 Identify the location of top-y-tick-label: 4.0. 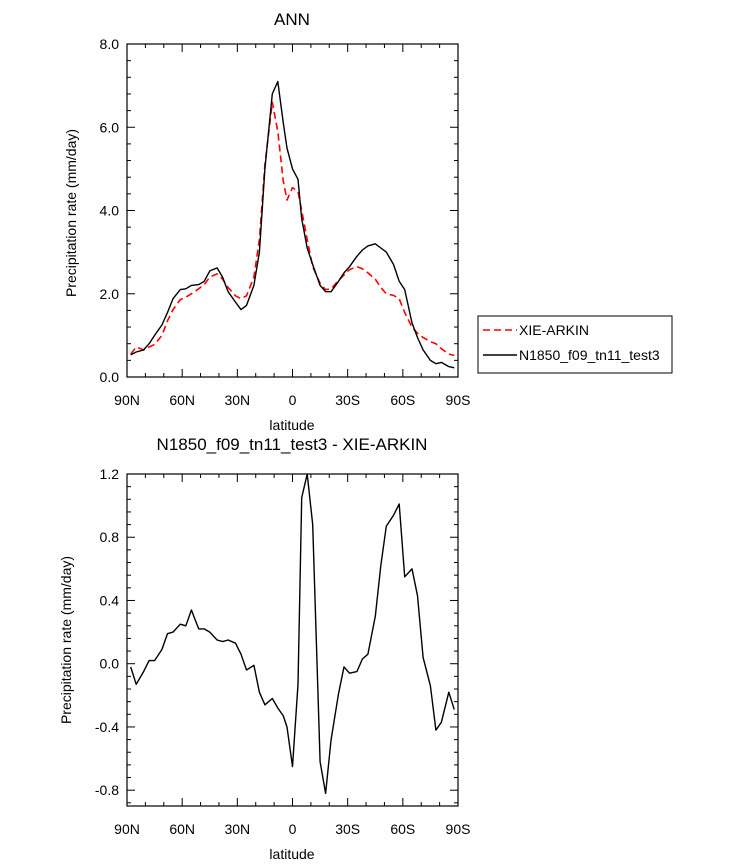
(110, 211).